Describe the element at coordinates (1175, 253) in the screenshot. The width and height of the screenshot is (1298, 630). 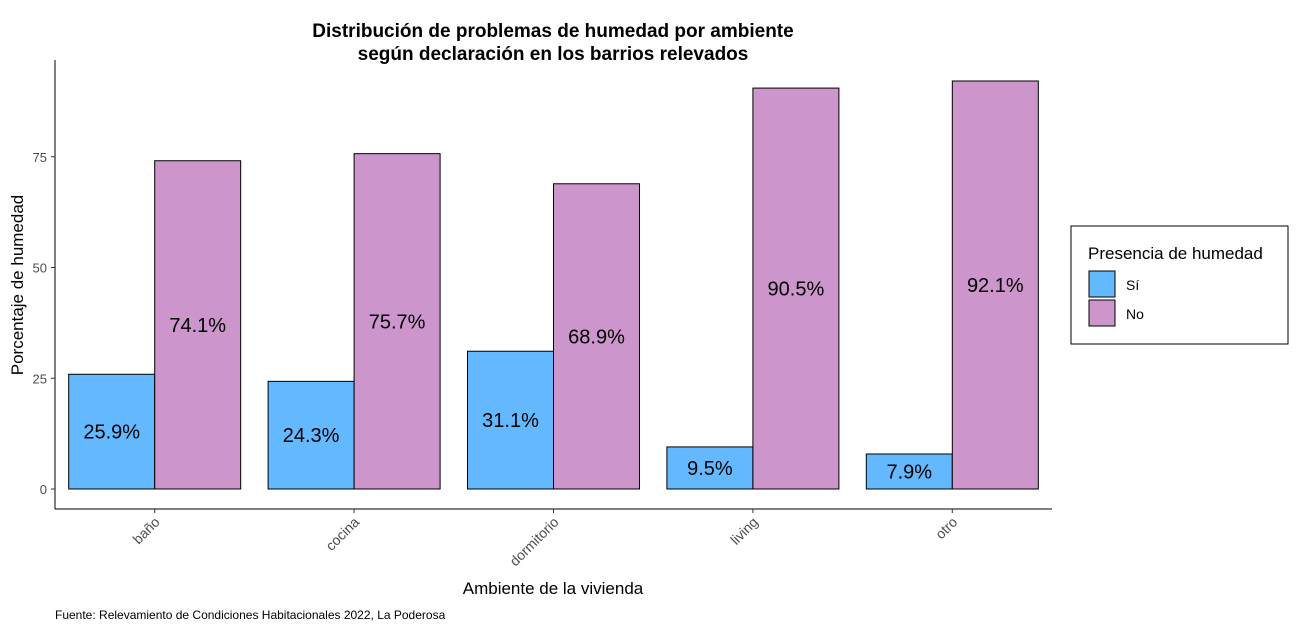
I see `legend-title: Presencia de humedad` at that location.